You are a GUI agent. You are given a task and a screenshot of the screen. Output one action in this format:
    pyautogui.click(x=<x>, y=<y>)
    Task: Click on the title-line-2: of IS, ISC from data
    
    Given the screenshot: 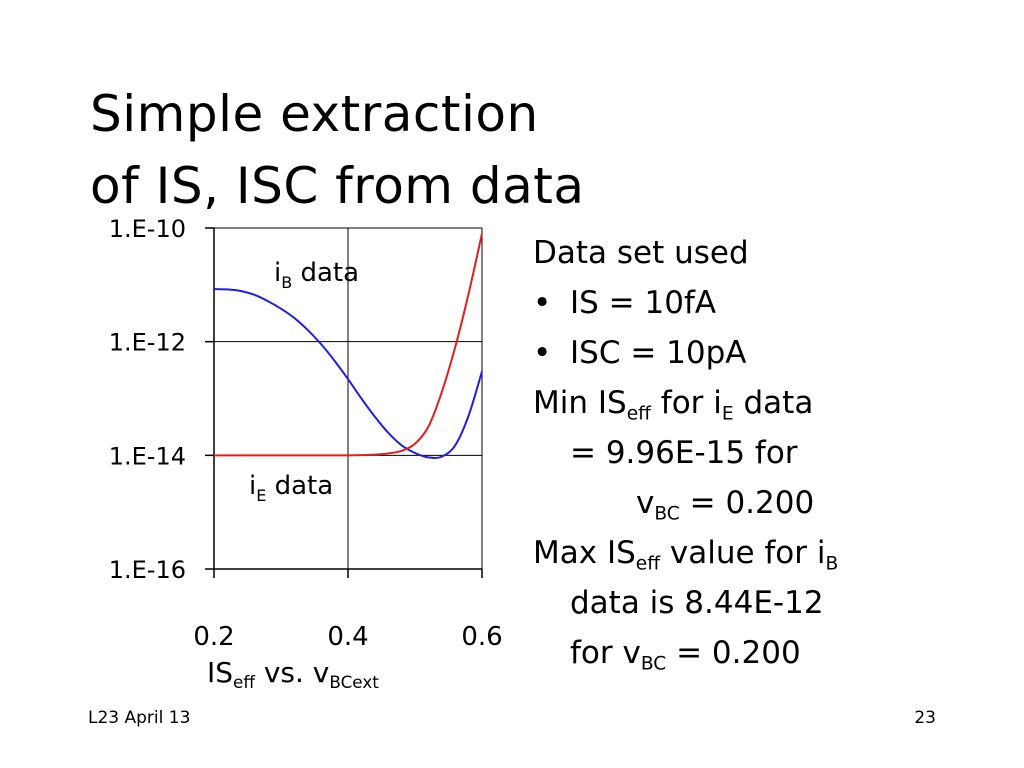 What is the action you would take?
    pyautogui.click(x=337, y=186)
    